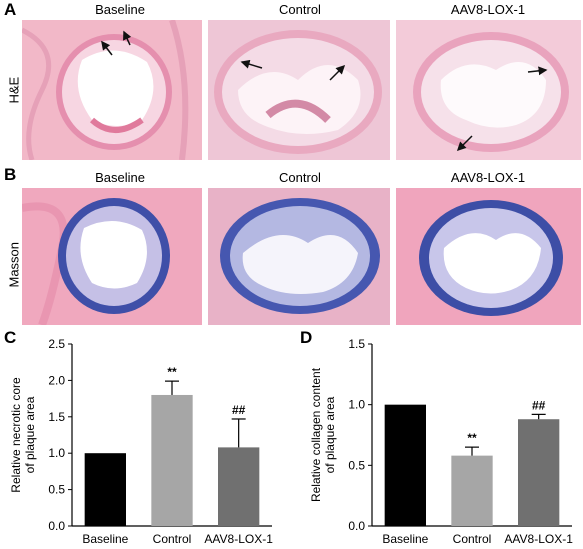  I want to click on chart-d-significance-label: **, so click(472, 438).